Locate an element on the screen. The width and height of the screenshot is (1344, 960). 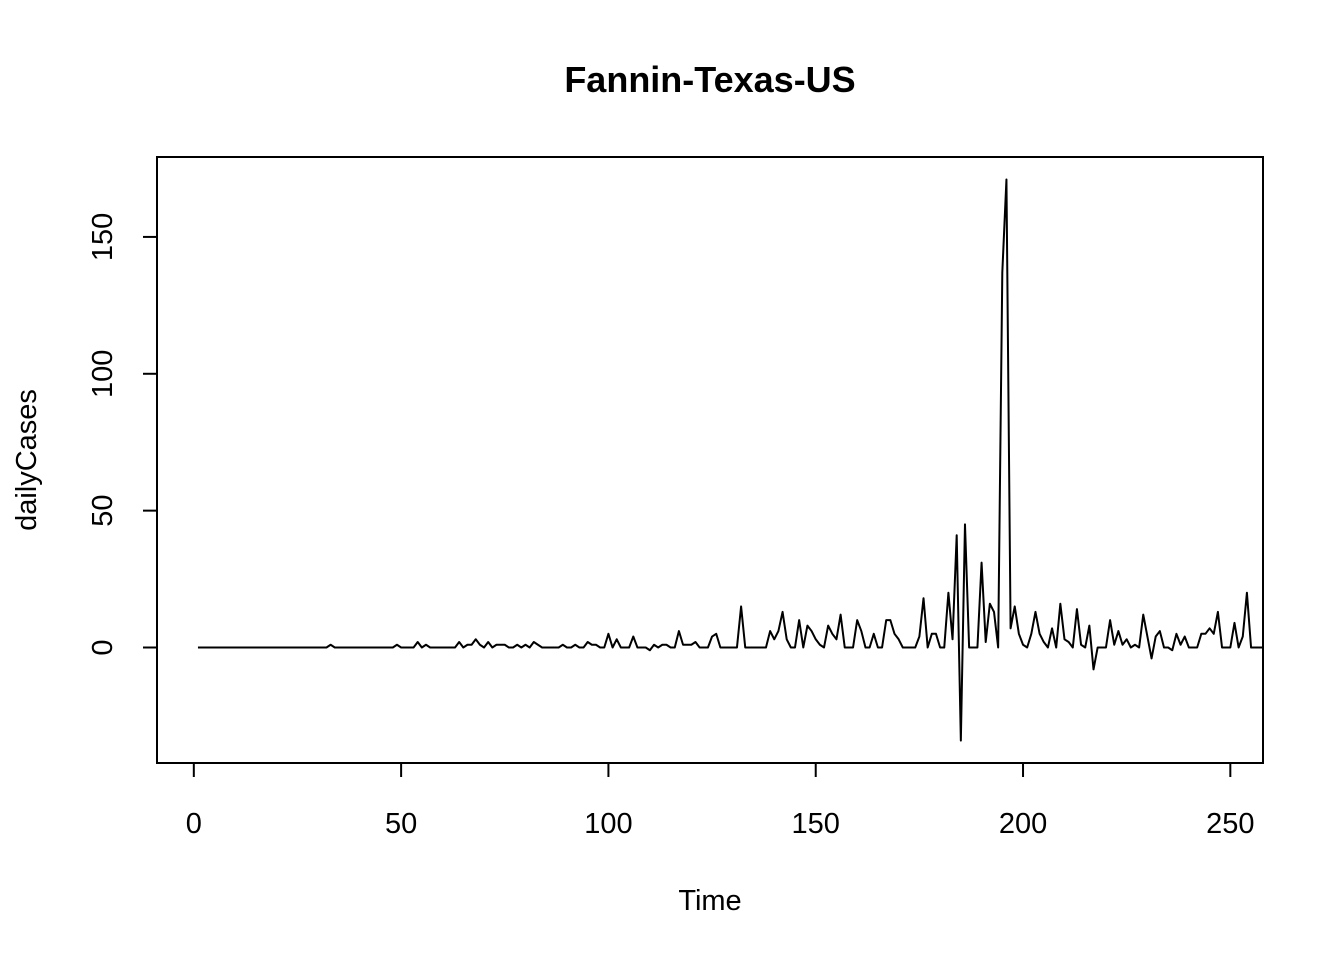
y-axis: 0 50 100 150 is located at coordinates (122, 434).